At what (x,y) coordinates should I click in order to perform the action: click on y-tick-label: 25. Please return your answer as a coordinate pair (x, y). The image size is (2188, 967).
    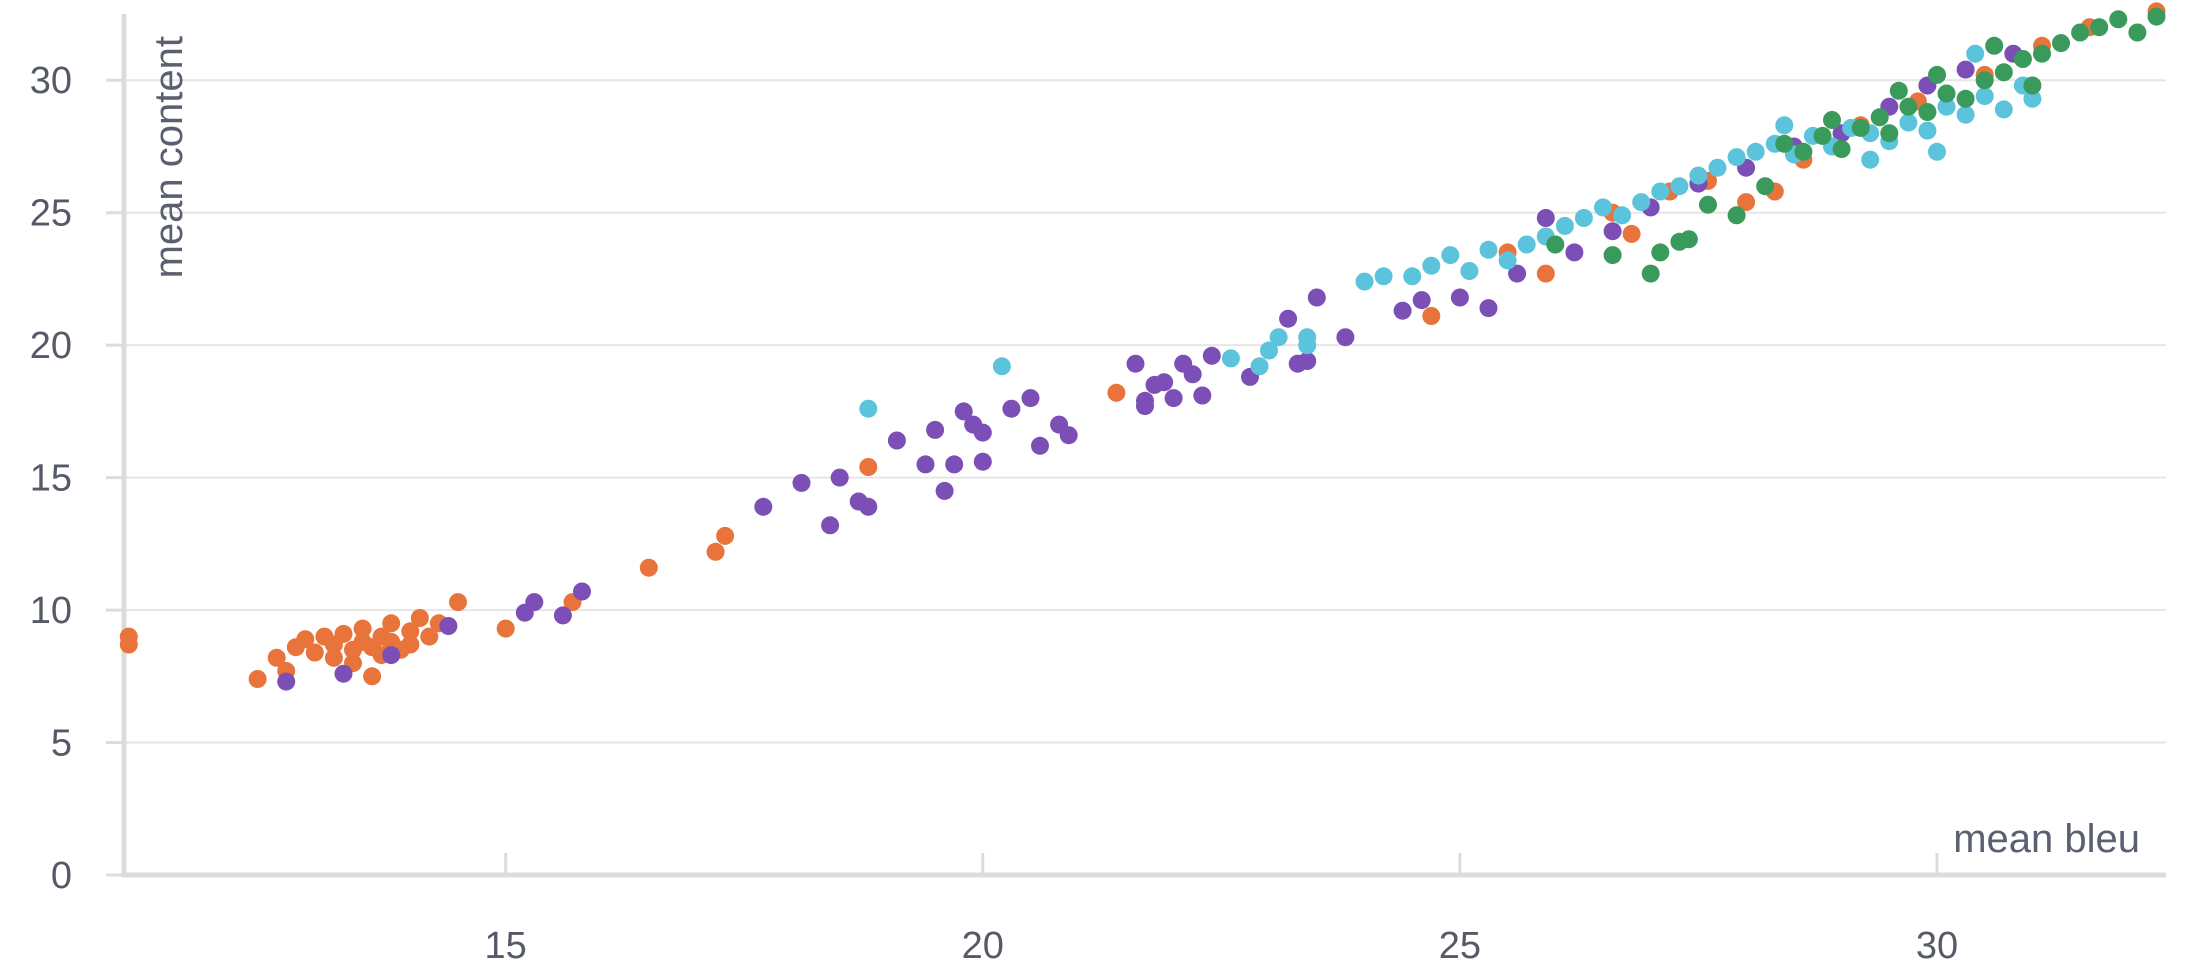
    Looking at the image, I should click on (51, 214).